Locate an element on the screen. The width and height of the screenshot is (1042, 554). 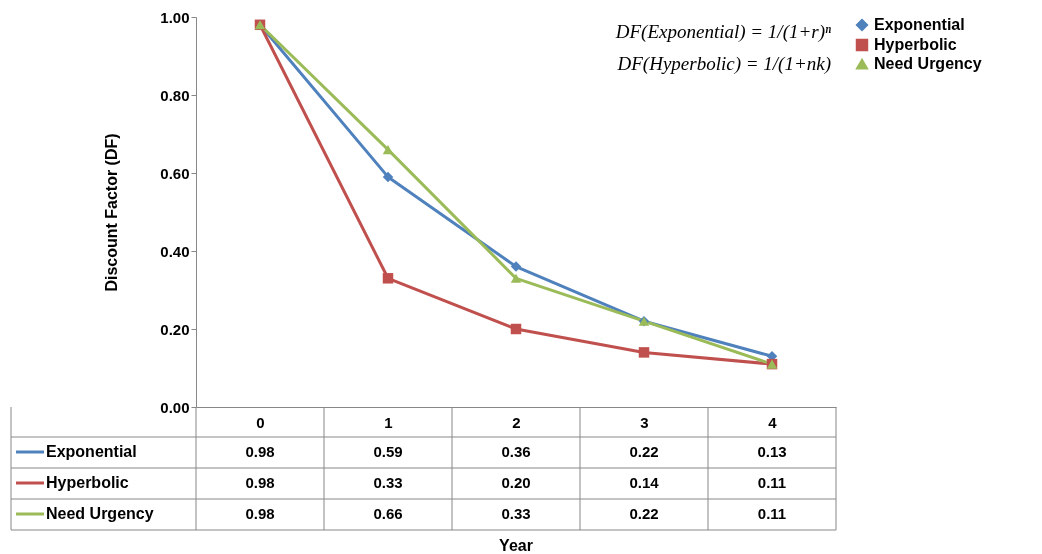
y-tick-label: 0.60 is located at coordinates (175, 173).